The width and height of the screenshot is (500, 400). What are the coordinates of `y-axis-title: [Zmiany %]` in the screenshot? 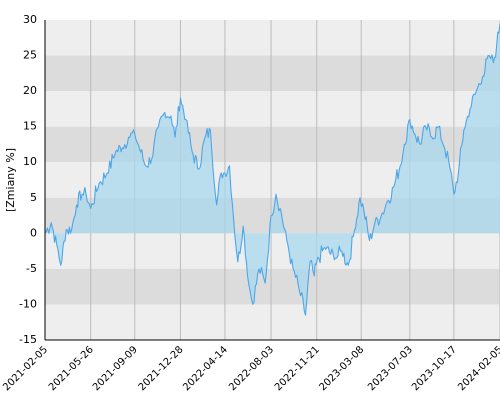 It's located at (10, 180).